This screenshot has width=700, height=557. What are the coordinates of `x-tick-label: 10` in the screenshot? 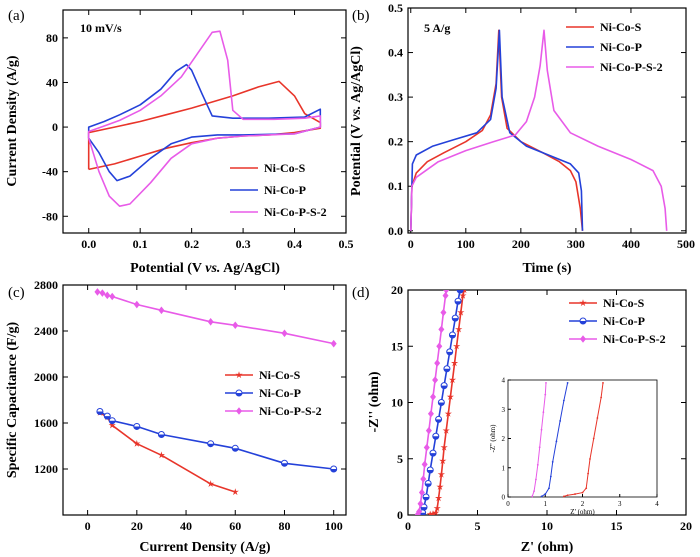 It's located at (547, 526).